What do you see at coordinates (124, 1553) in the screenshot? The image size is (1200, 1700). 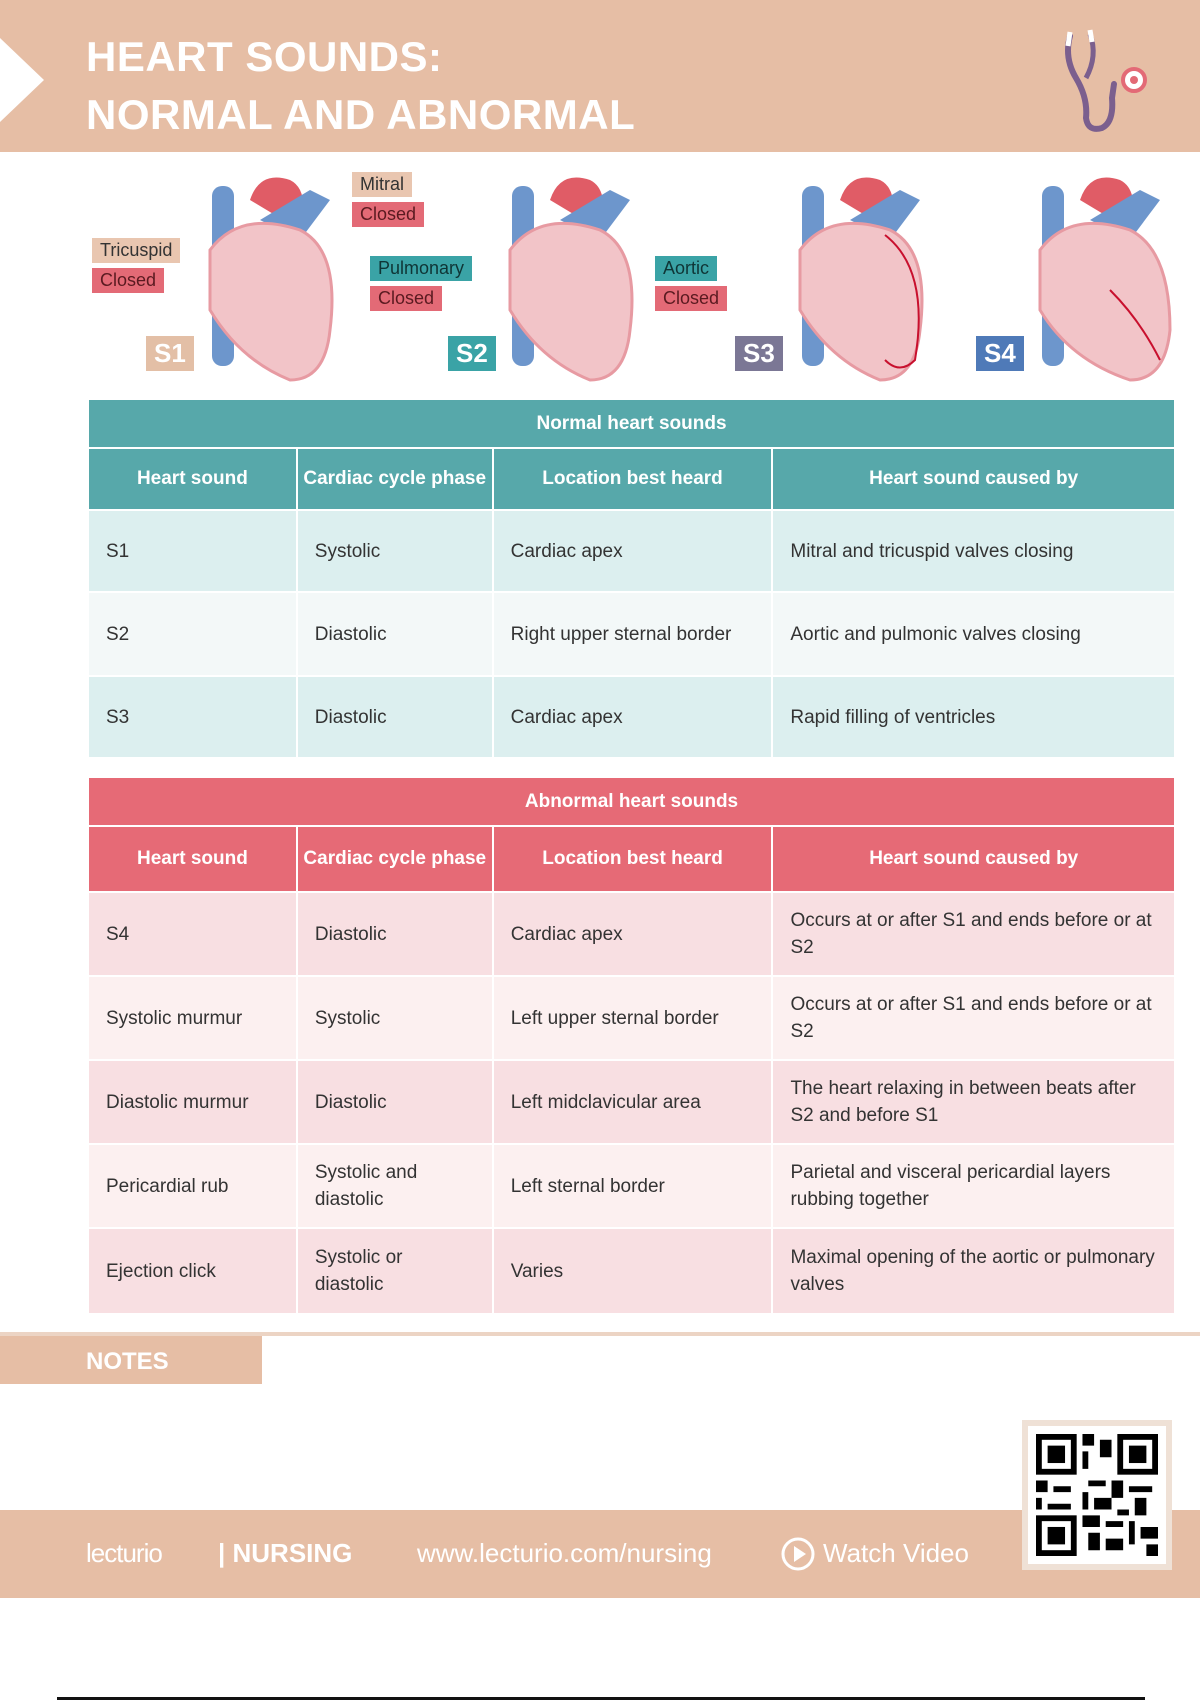 I see `lecturio-logo: lecturio` at bounding box center [124, 1553].